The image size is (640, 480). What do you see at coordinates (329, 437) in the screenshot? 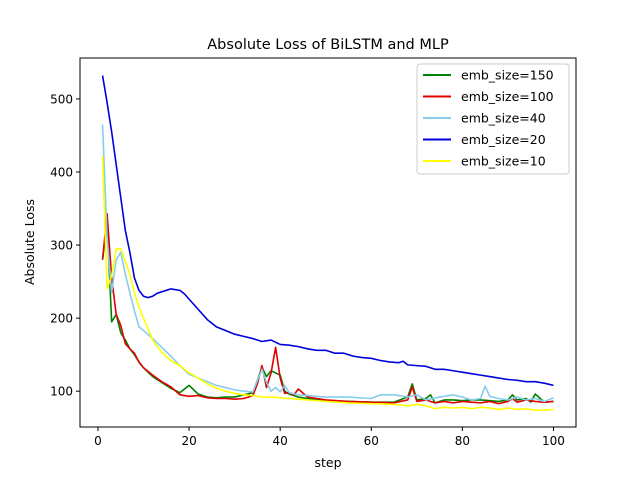
I see `x-axis: 0 20 40 60 80 100` at bounding box center [329, 437].